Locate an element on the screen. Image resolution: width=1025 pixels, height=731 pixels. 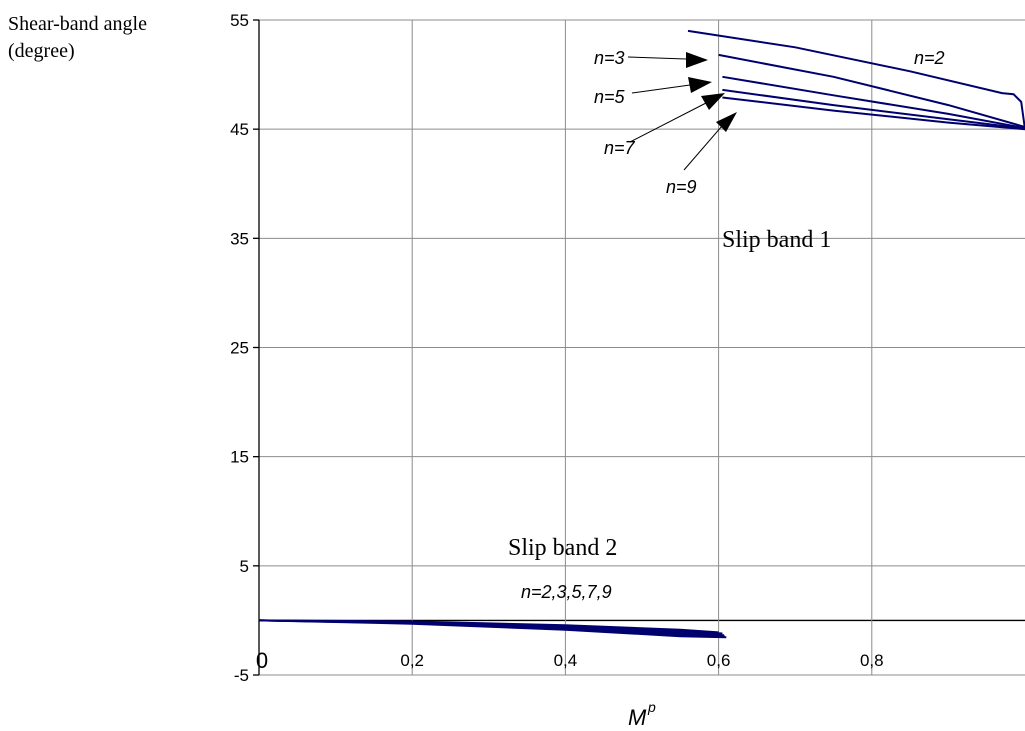
series-line-slip-band-1-n3 is located at coordinates (871, 90).